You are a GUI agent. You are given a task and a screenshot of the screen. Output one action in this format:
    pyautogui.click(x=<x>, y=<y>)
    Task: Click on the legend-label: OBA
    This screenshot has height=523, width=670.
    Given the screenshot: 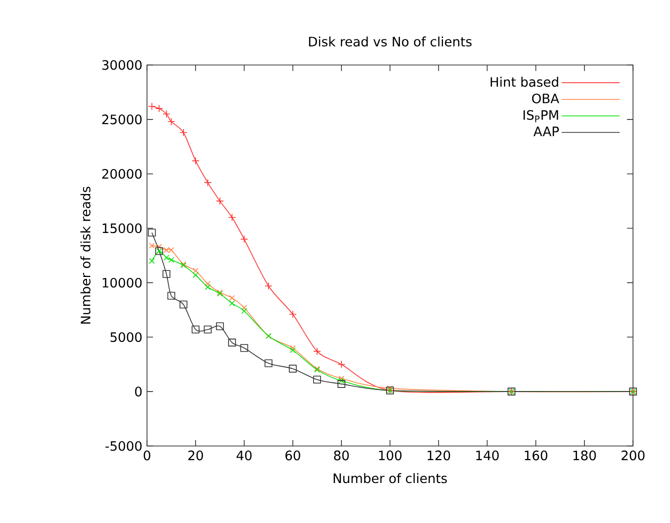 What is the action you would take?
    pyautogui.click(x=546, y=99)
    